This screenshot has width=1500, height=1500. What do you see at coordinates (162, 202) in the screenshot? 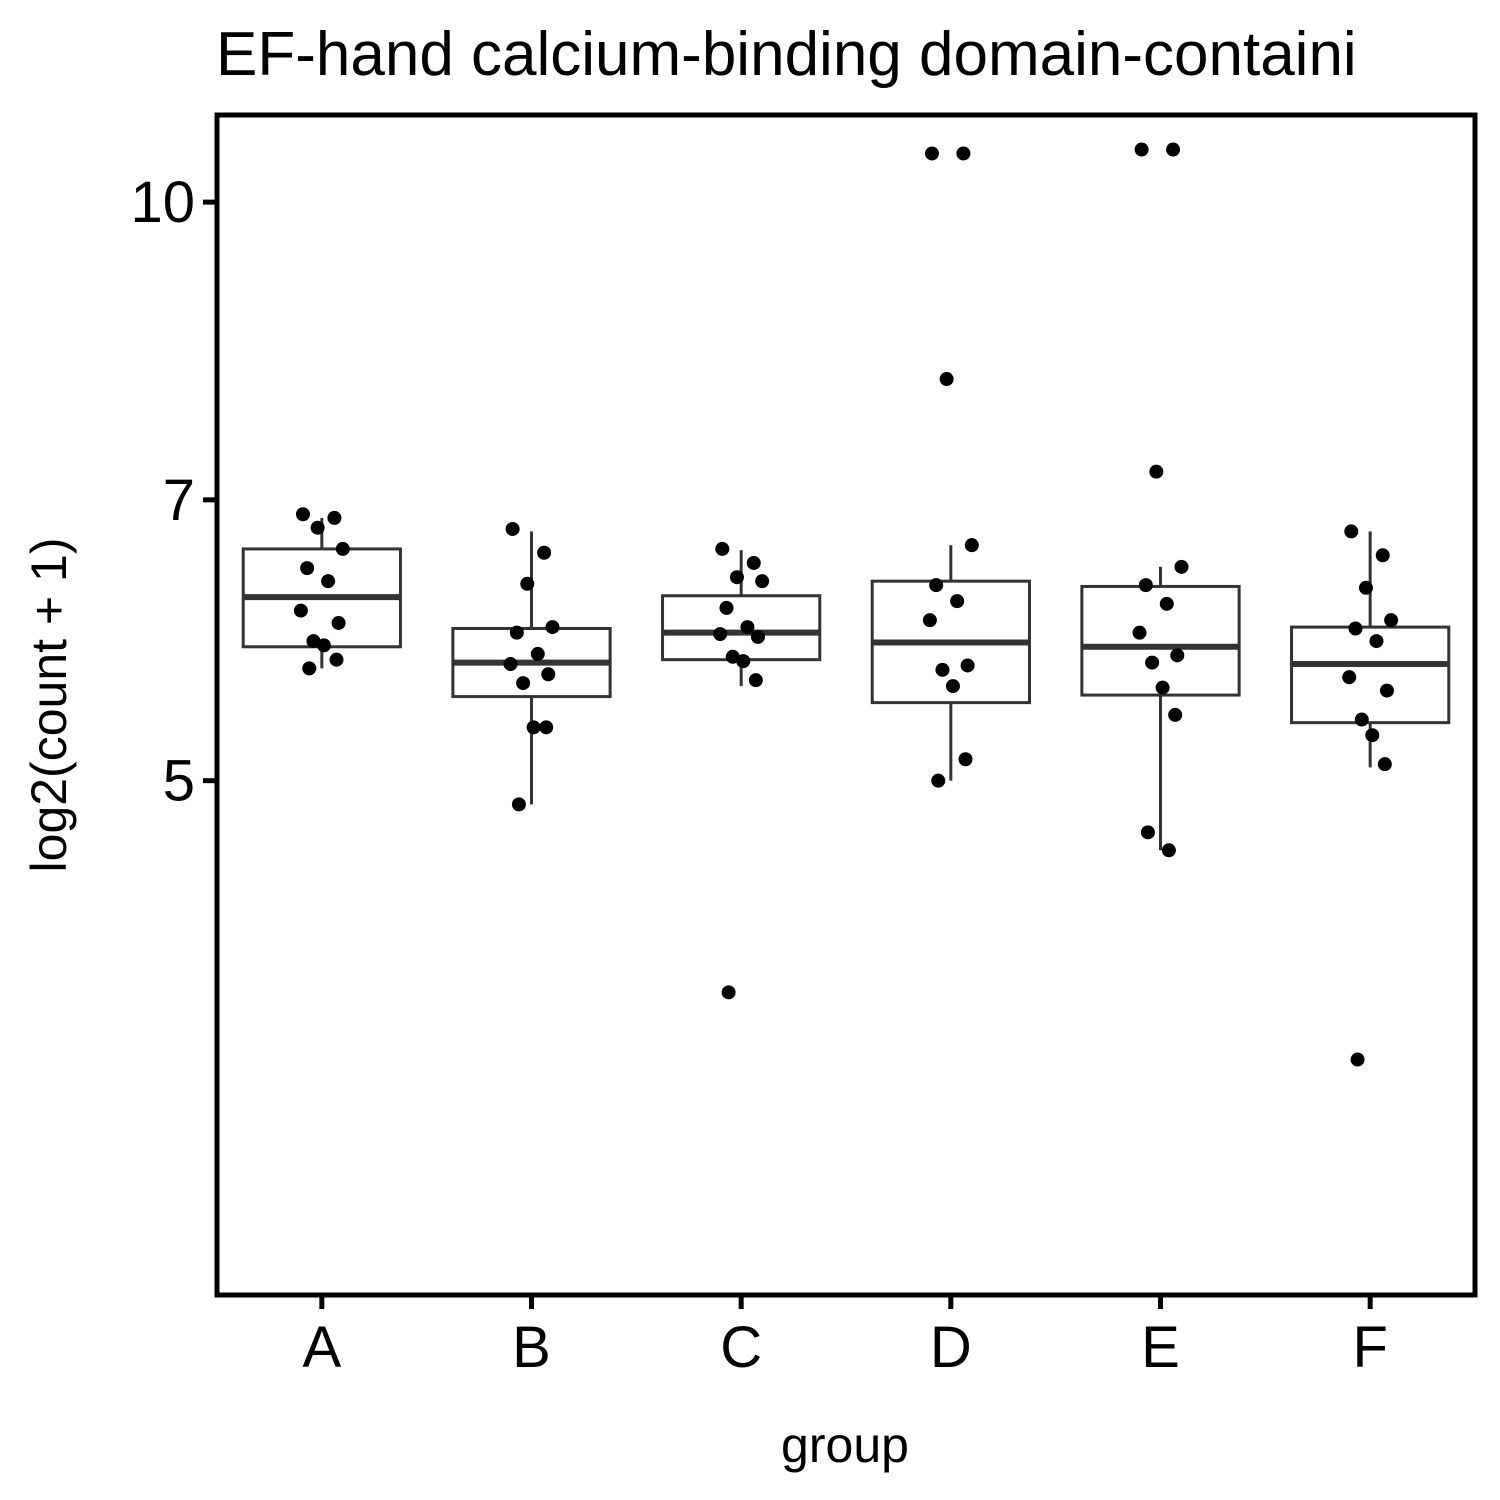
I see `y-tick-label: 10` at bounding box center [162, 202].